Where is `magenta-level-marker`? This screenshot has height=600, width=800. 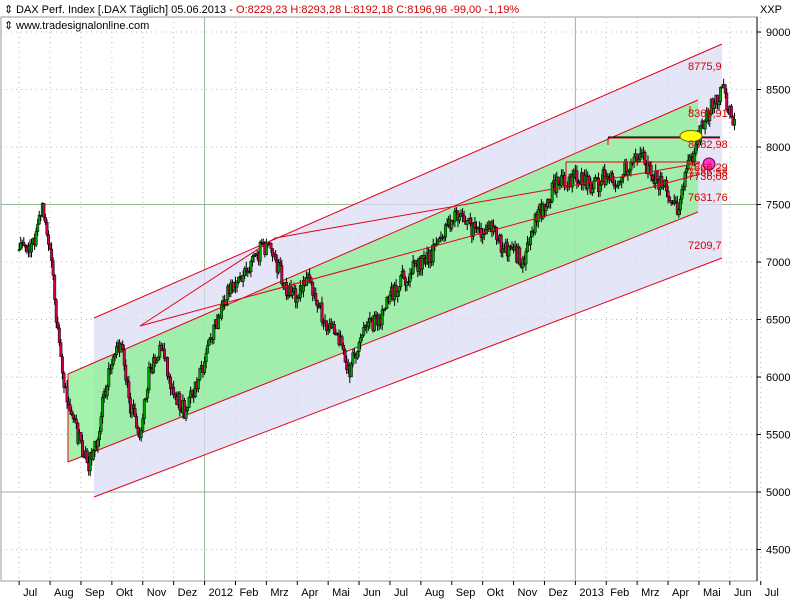 magenta-level-marker is located at coordinates (709, 164).